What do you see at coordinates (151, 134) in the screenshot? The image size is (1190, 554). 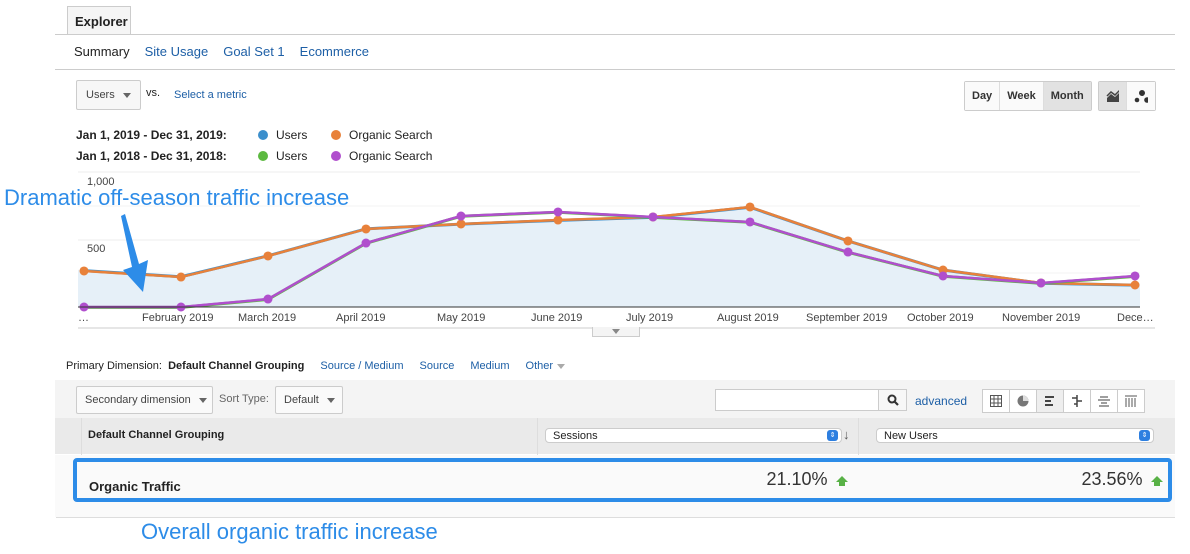 I see `legend-date: Jan 1, 2019 - Dec 31, 2019:` at bounding box center [151, 134].